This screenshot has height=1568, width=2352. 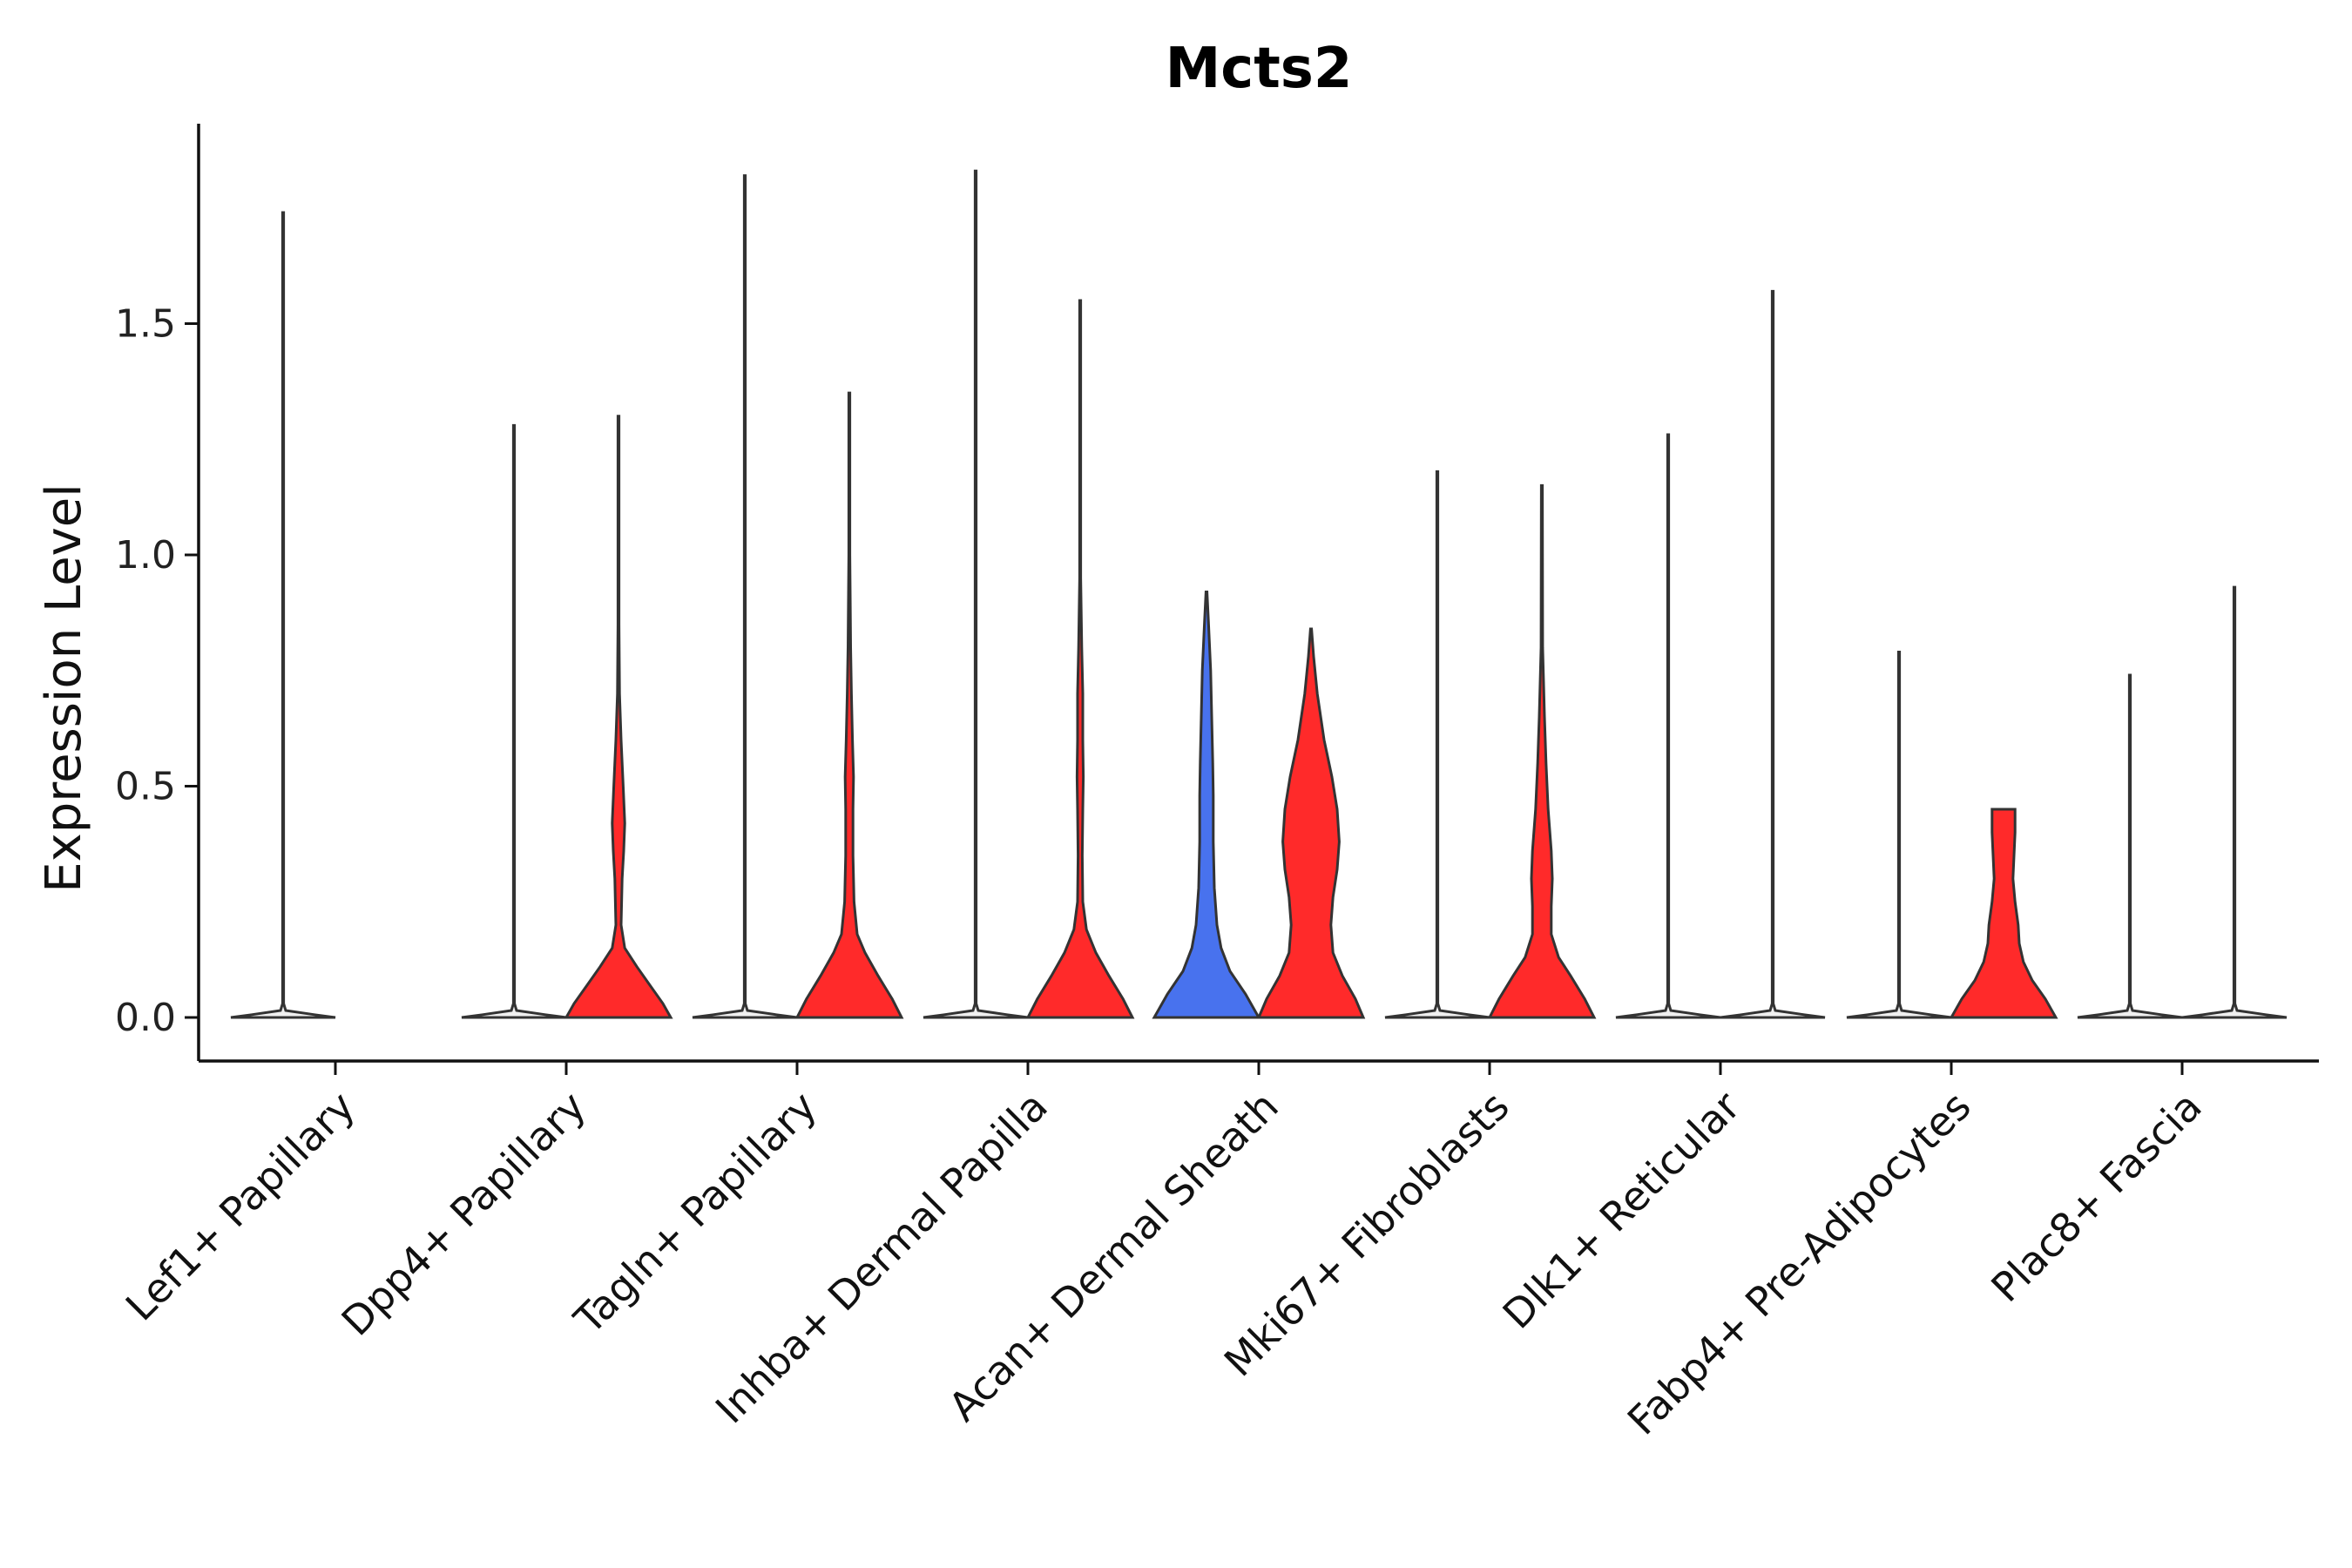 What do you see at coordinates (64, 688) in the screenshot?
I see `y-axis-label: Expression Level` at bounding box center [64, 688].